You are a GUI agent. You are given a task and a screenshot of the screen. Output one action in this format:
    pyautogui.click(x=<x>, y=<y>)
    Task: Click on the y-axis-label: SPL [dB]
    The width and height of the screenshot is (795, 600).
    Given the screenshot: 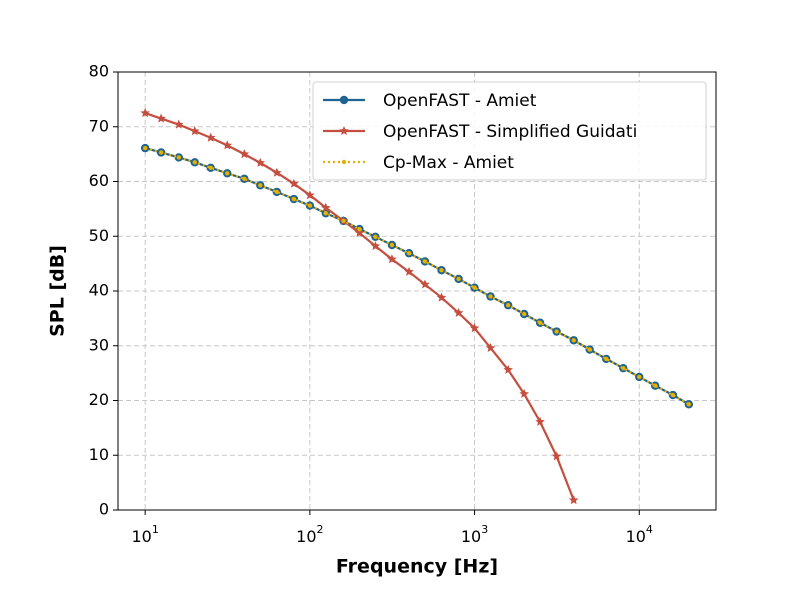 What is the action you would take?
    pyautogui.click(x=58, y=291)
    